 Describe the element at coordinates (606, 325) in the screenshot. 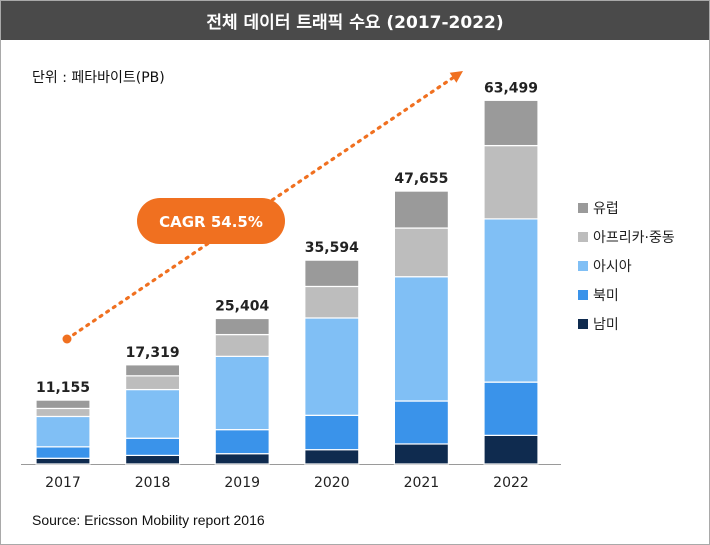

I see `legend-label: 남미` at that location.